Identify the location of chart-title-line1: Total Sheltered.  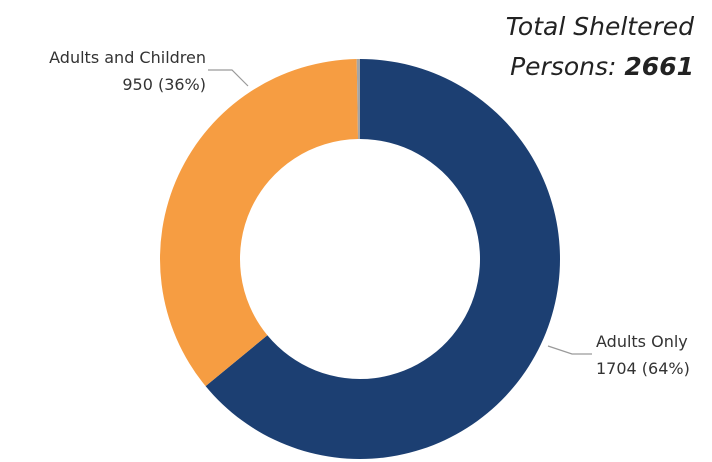
(600, 26).